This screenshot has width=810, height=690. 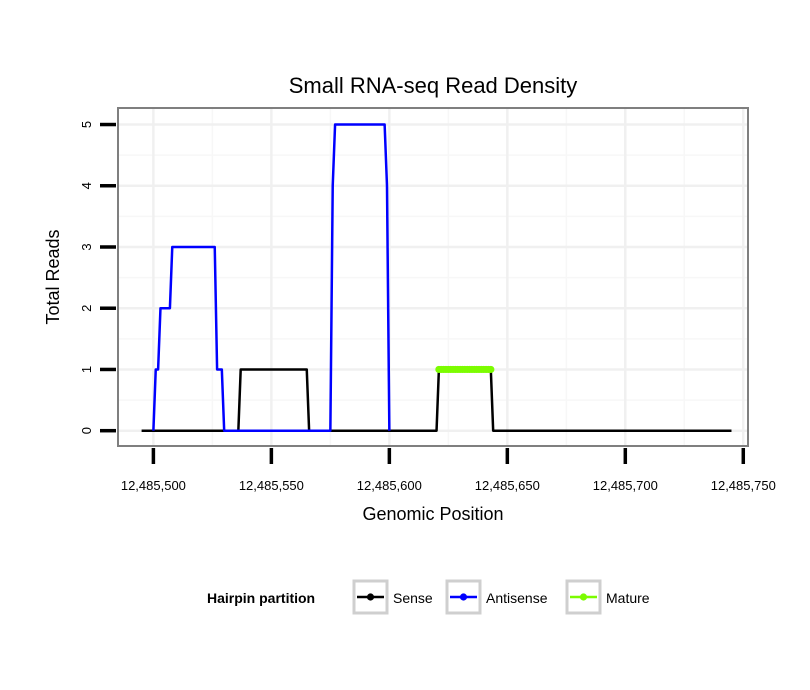 I want to click on legend-title: Hairpin partition, so click(x=261, y=598).